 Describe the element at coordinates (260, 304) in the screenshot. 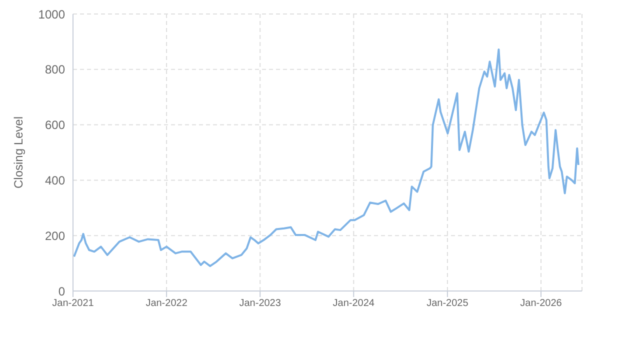

I see `x-tick-label: Jan-2023` at that location.